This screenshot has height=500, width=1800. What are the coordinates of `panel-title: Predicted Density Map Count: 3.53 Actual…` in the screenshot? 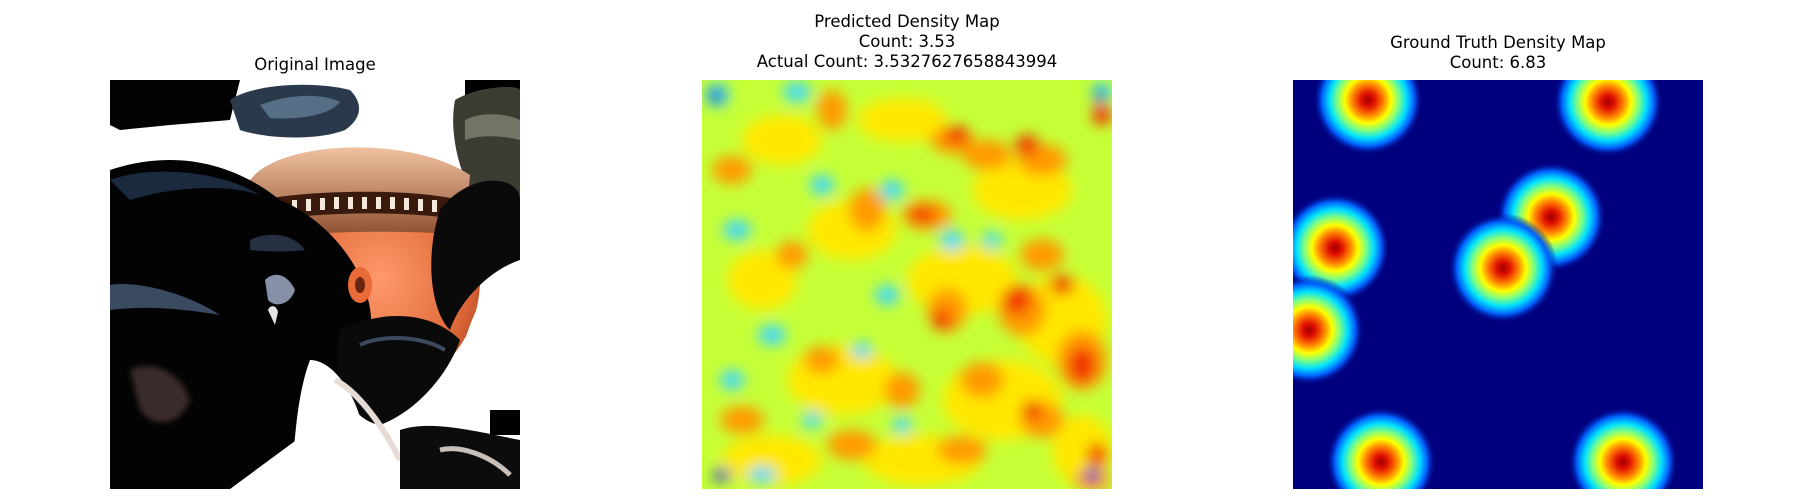 It's located at (907, 42).